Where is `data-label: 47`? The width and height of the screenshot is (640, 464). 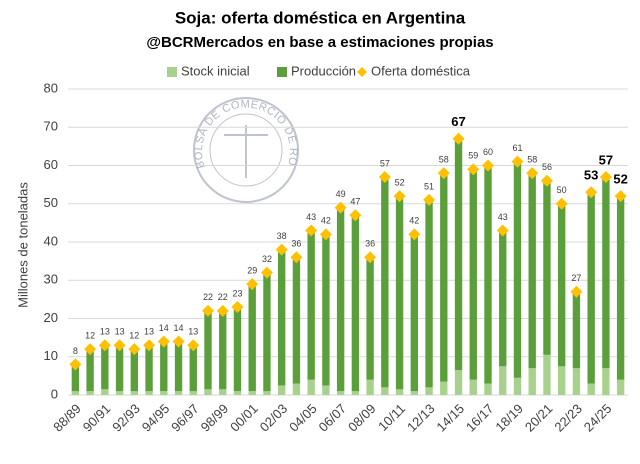
data-label: 47 is located at coordinates (355, 202).